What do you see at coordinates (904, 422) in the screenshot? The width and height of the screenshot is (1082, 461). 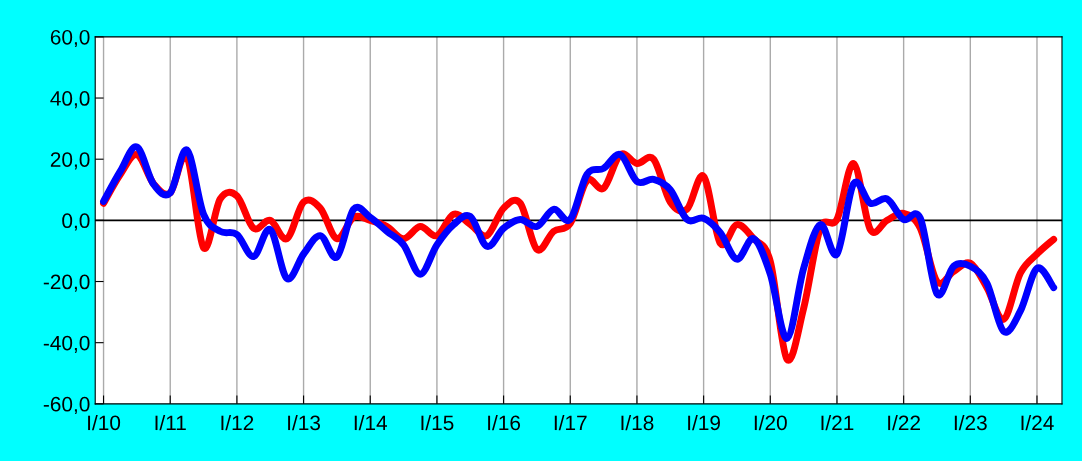 I see `x-tick-label: I/22` at bounding box center [904, 422].